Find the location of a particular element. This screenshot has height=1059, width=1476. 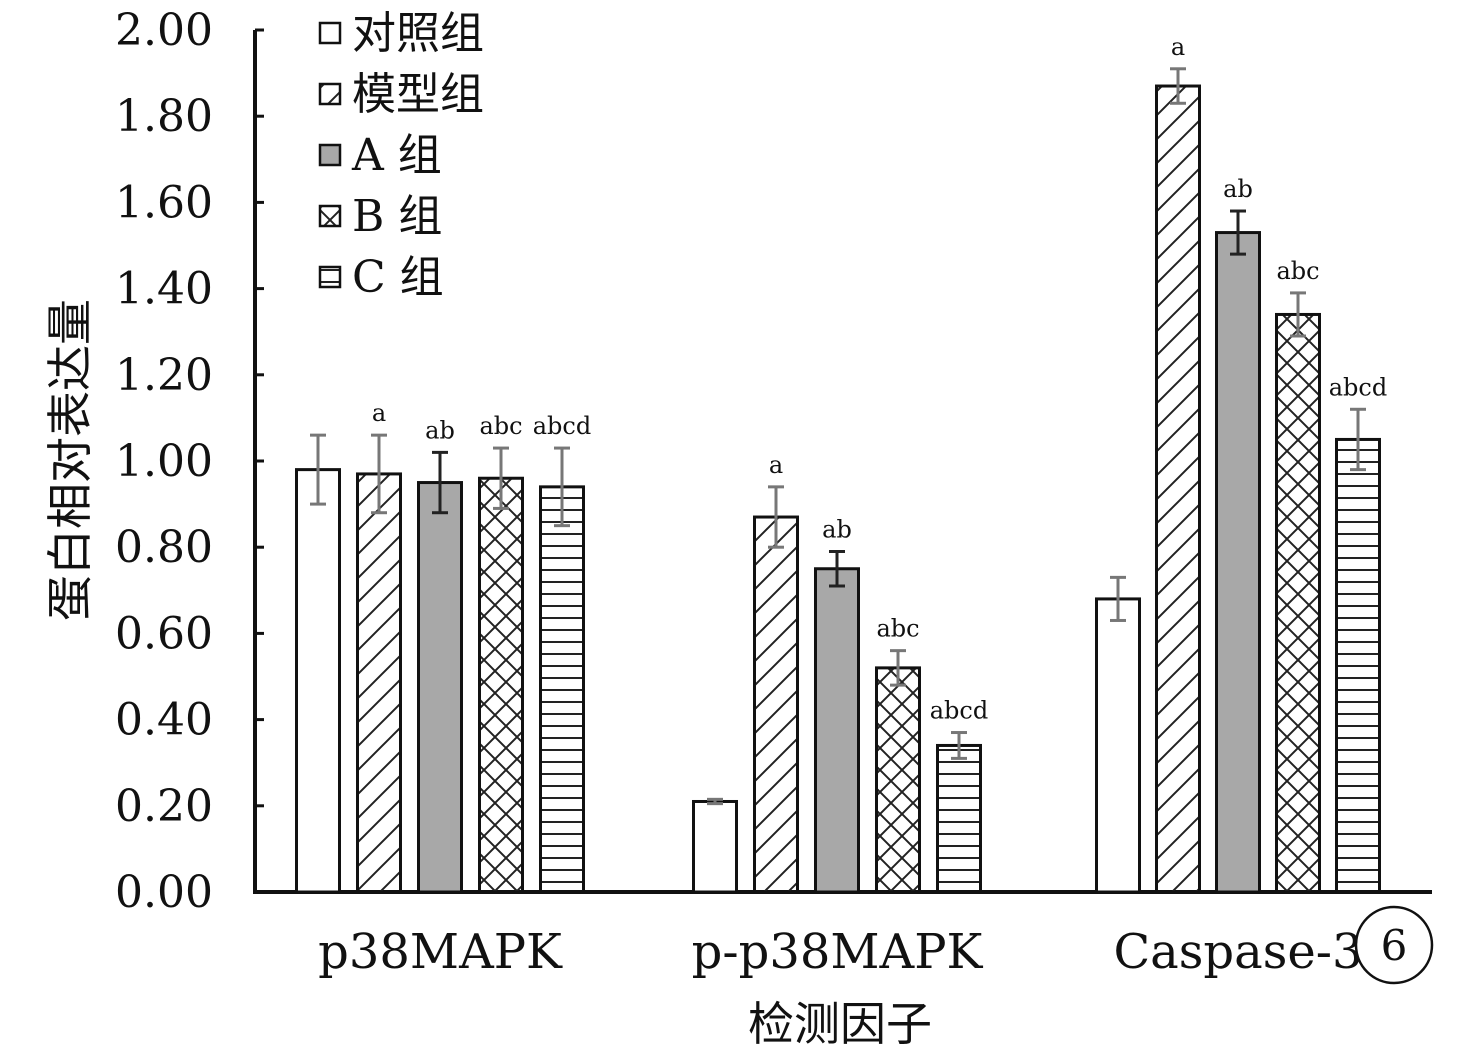

y-tick-label: 1.60 is located at coordinates (164, 202).